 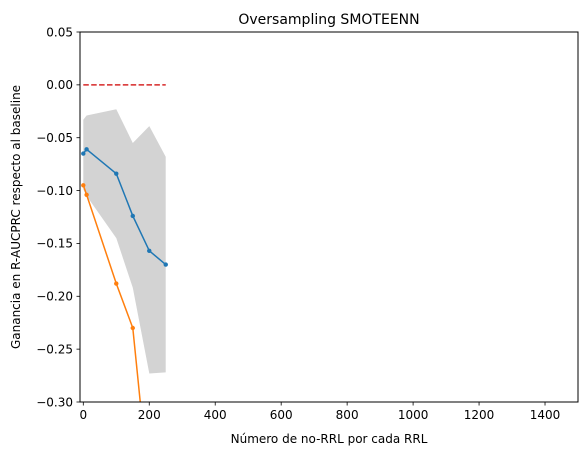 What do you see at coordinates (54, 349) in the screenshot?
I see `y-tick-label: −0.25` at bounding box center [54, 349].